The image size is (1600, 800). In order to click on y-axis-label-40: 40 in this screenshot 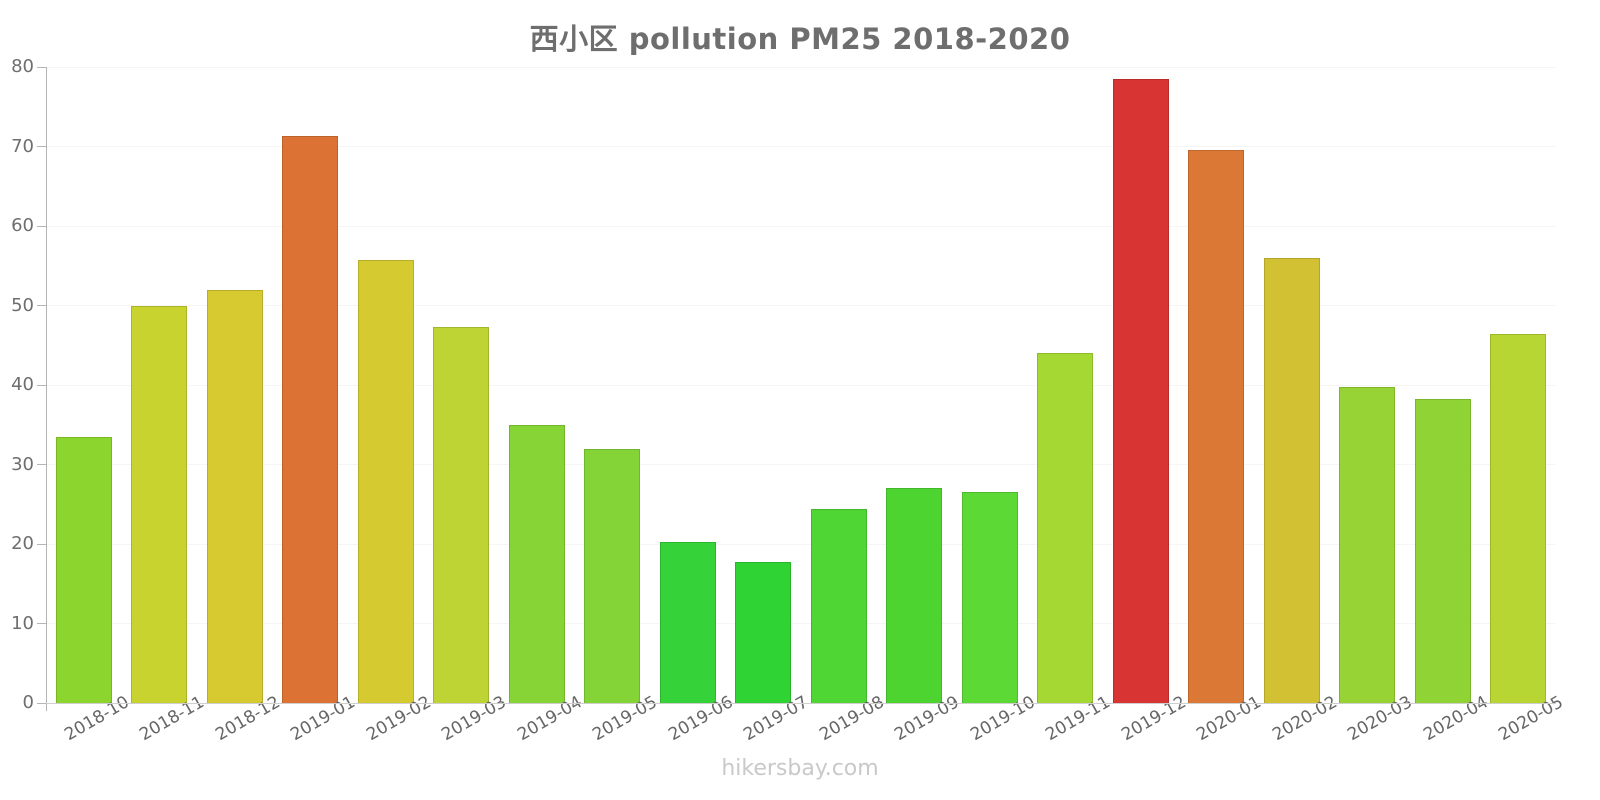, I will do `click(22, 384)`.